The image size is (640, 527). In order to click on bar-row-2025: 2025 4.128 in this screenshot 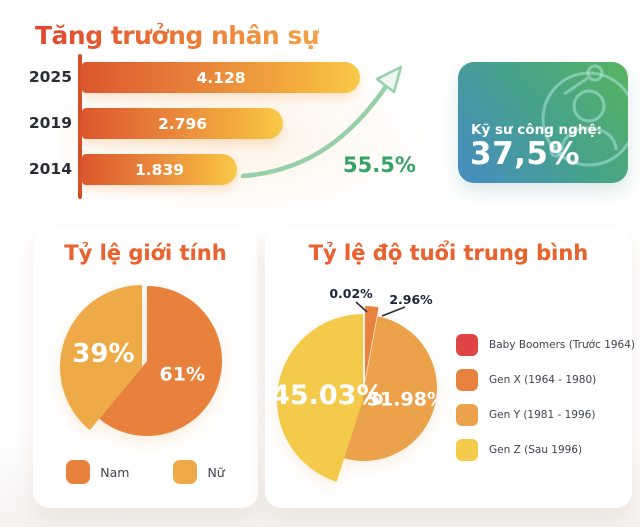, I will do `click(320, 77)`.